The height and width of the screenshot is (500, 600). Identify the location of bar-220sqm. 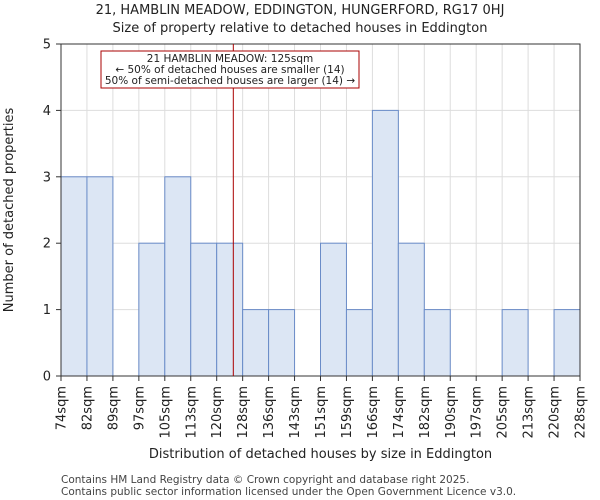
(567, 343).